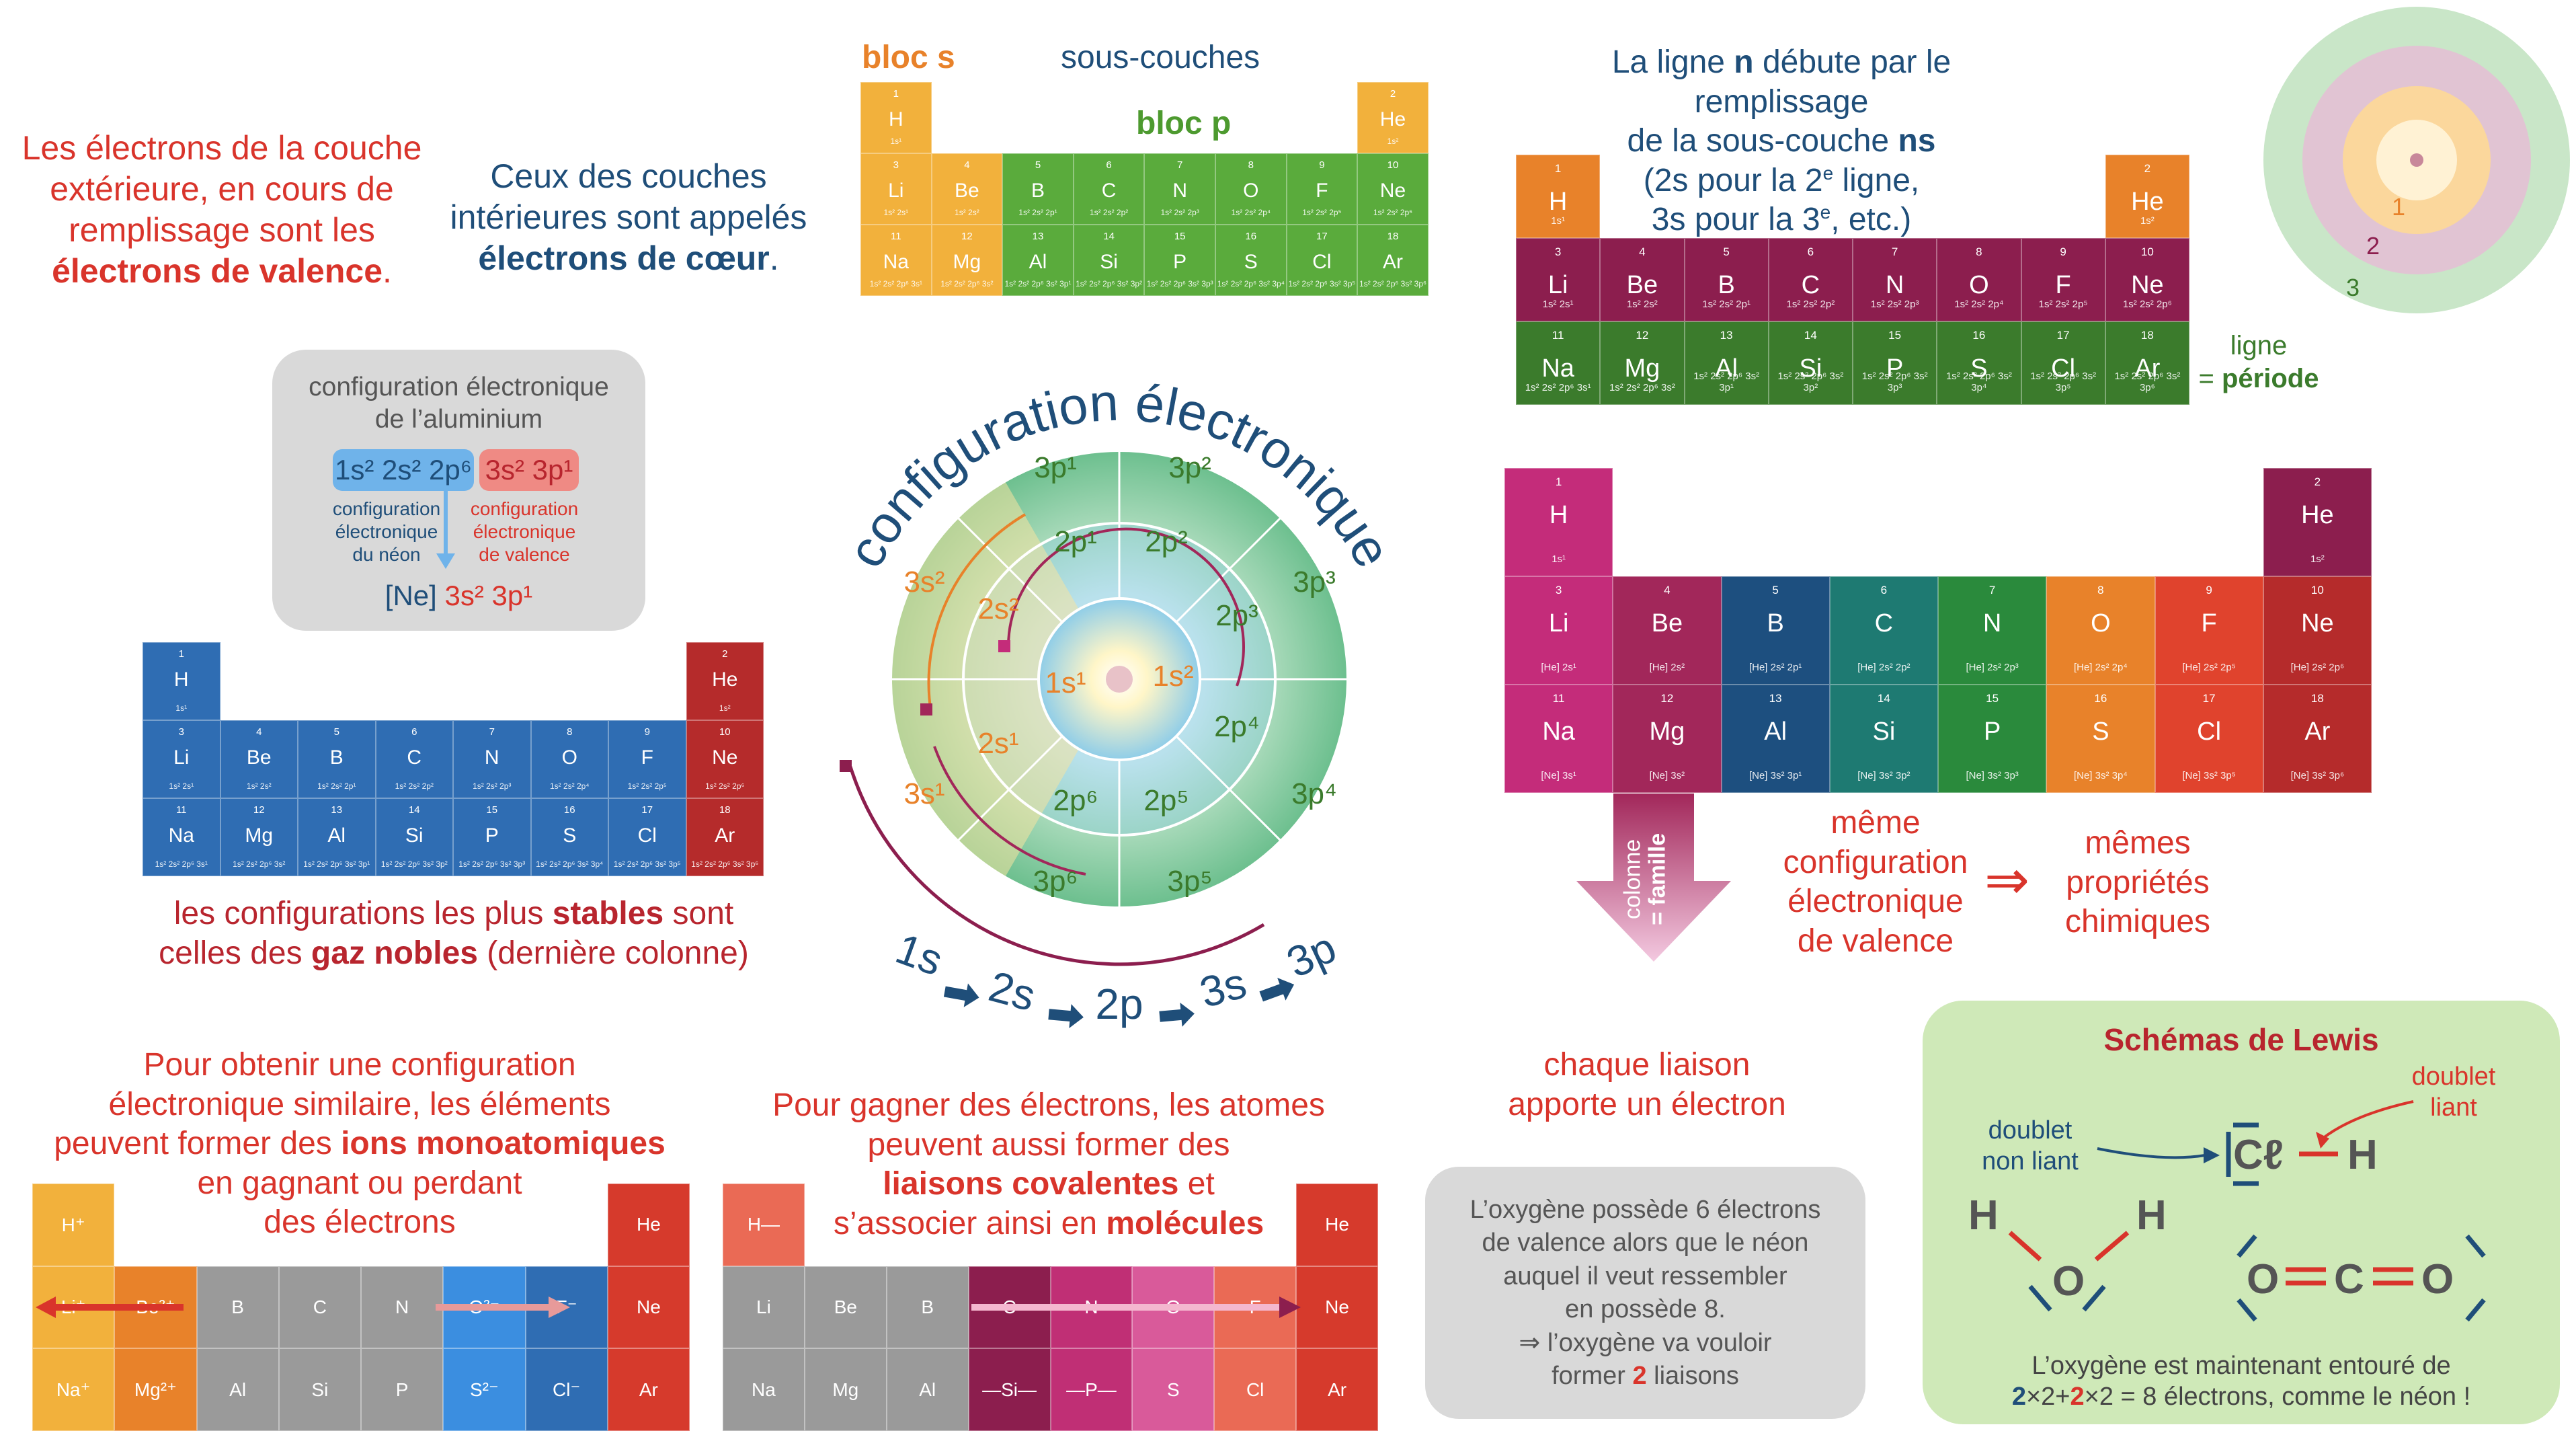 This screenshot has height=1431, width=2576. I want to click on element-config: 1s² 2s¹, so click(1558, 304).